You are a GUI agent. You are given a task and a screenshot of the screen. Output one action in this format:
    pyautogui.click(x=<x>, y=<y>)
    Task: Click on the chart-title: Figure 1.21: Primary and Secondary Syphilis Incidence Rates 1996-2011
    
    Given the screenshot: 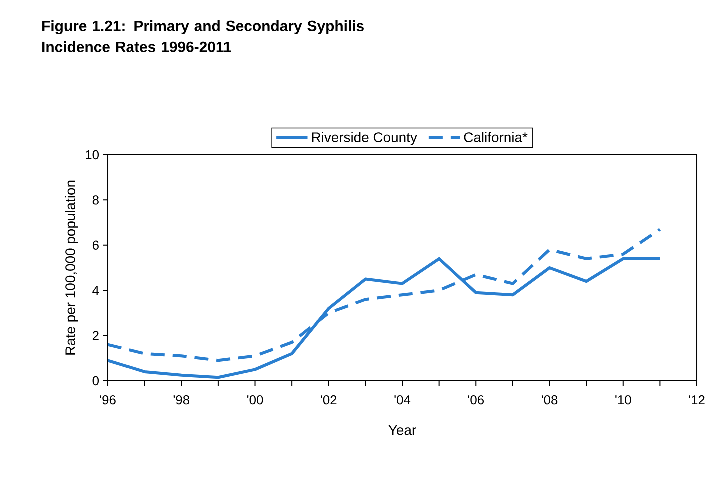 What is the action you would take?
    pyautogui.click(x=203, y=36)
    